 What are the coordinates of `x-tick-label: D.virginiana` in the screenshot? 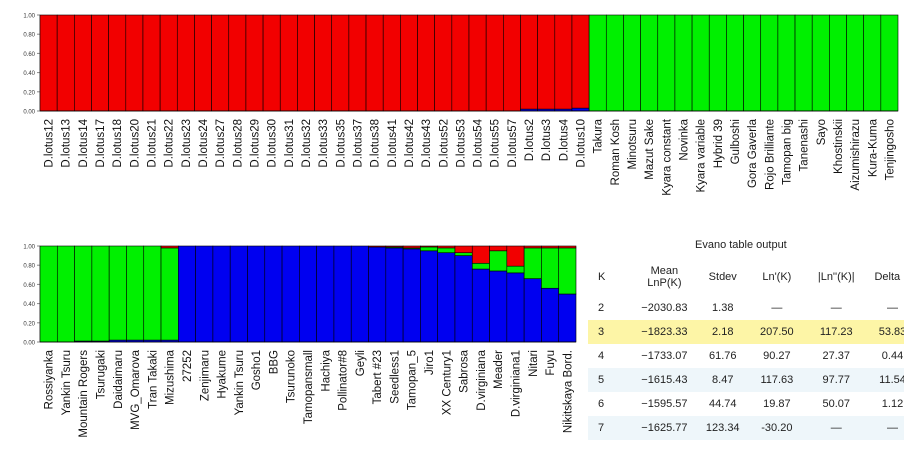 It's located at (482, 379).